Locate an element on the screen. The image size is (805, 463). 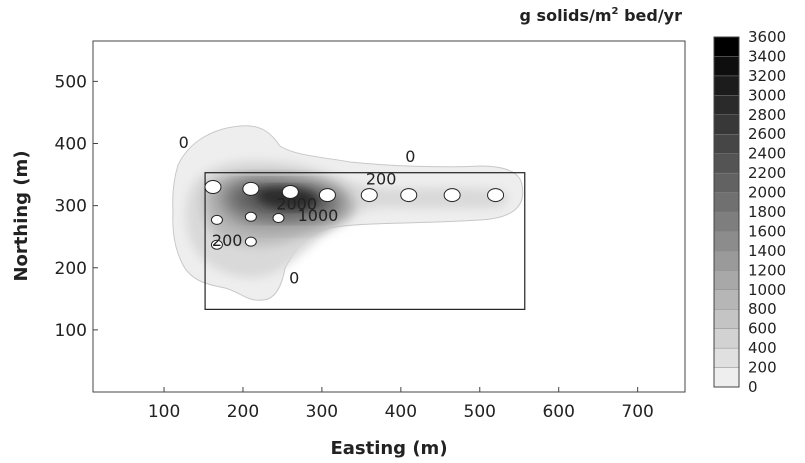
y-axis: 100 200 300 400 500 is located at coordinates (76, 206).